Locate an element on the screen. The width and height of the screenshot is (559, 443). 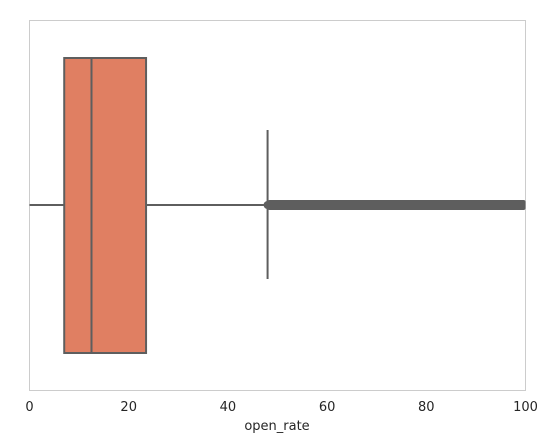
x-tick-label: 100 is located at coordinates (525, 407).